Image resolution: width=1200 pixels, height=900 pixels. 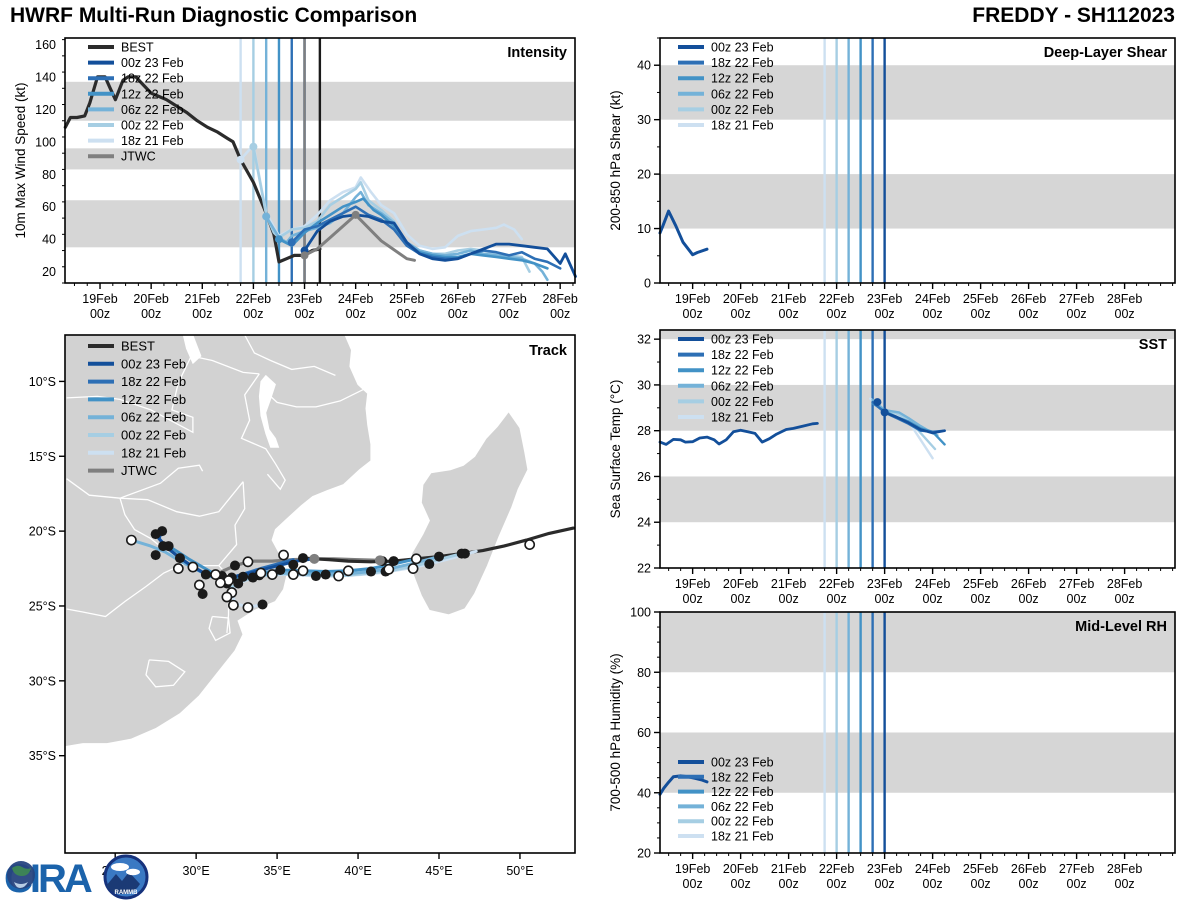 I want to click on globe-continent, so click(x=21, y=870).